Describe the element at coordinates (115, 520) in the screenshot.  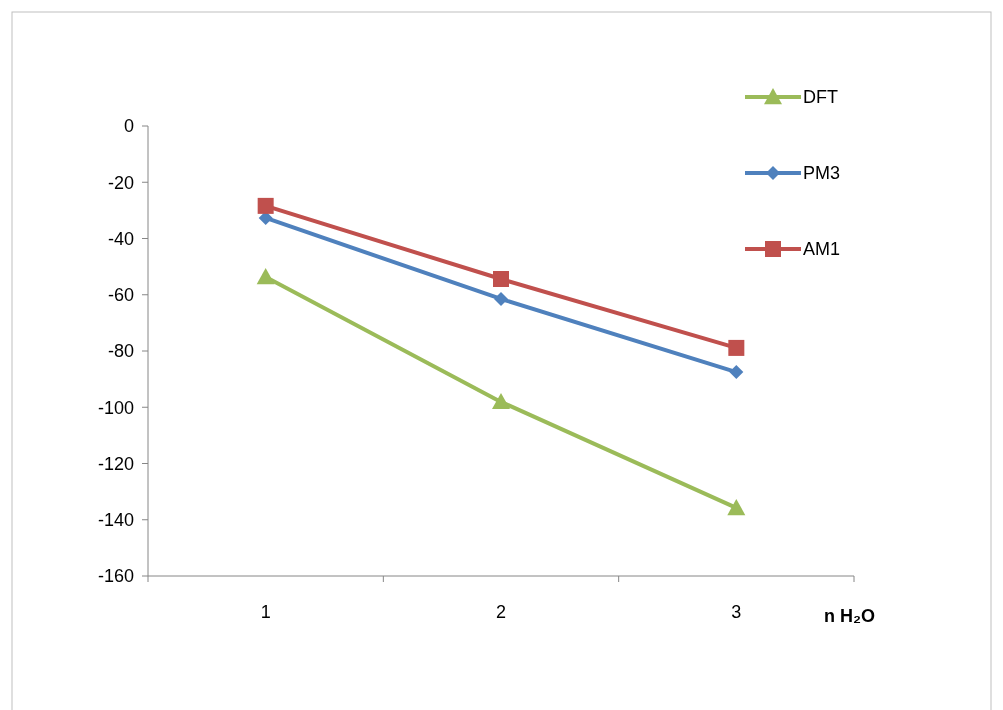
I see `y-tick-label: -140` at that location.